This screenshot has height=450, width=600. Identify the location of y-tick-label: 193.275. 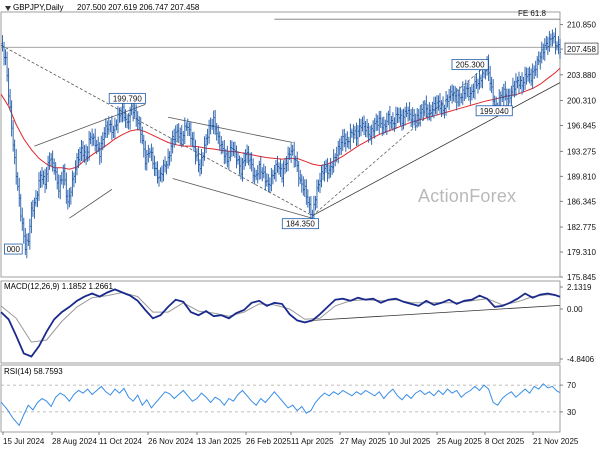
(581, 151).